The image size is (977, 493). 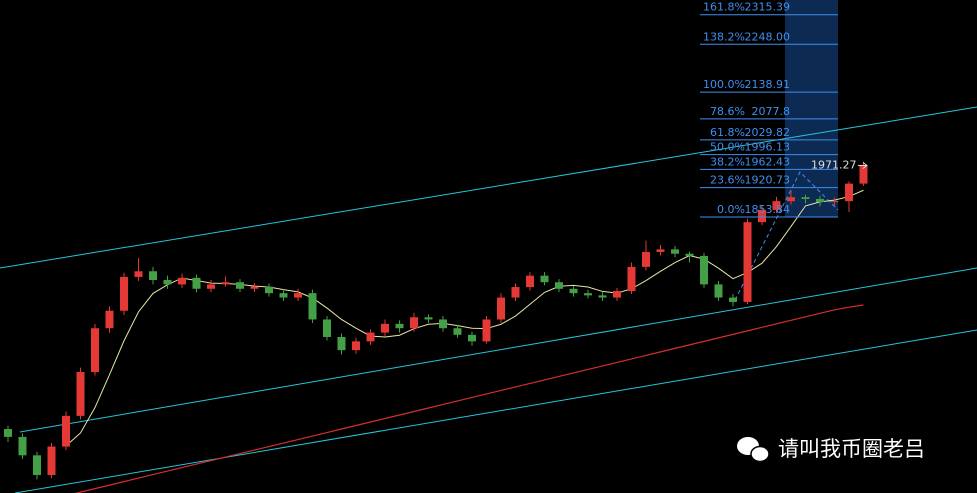 What do you see at coordinates (724, 7) in the screenshot?
I see `fib-ratio: 161.8%` at bounding box center [724, 7].